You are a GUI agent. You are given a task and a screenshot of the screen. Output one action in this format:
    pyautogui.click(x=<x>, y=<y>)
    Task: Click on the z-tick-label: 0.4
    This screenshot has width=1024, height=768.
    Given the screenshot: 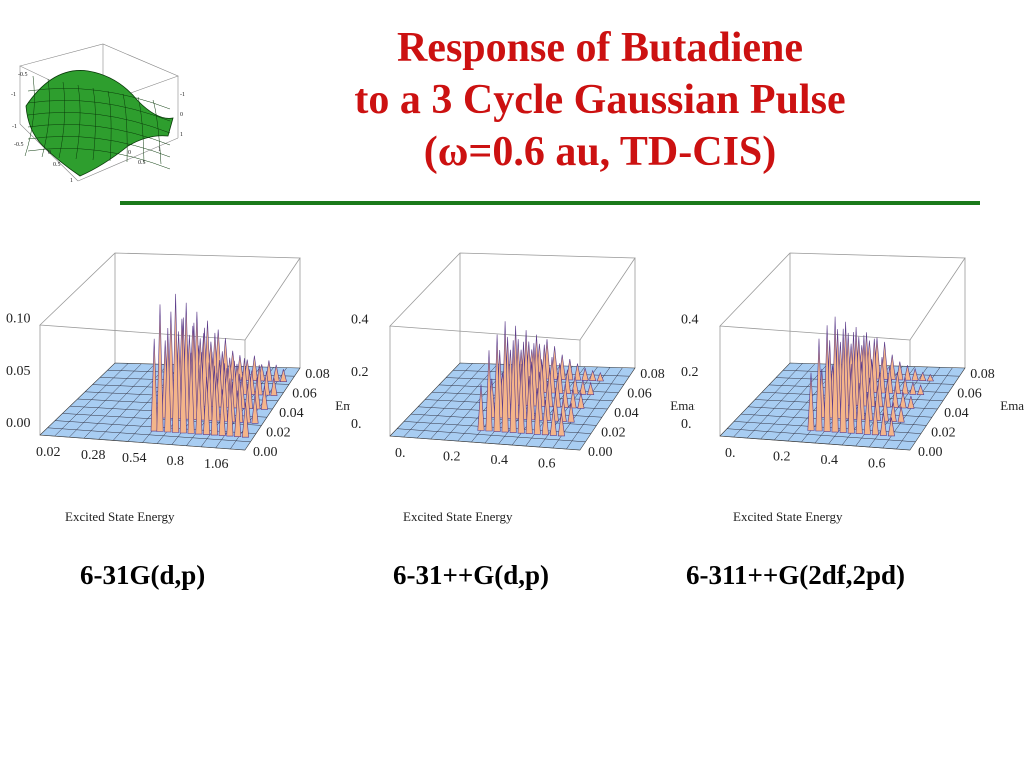 What is the action you would take?
    pyautogui.click(x=360, y=320)
    